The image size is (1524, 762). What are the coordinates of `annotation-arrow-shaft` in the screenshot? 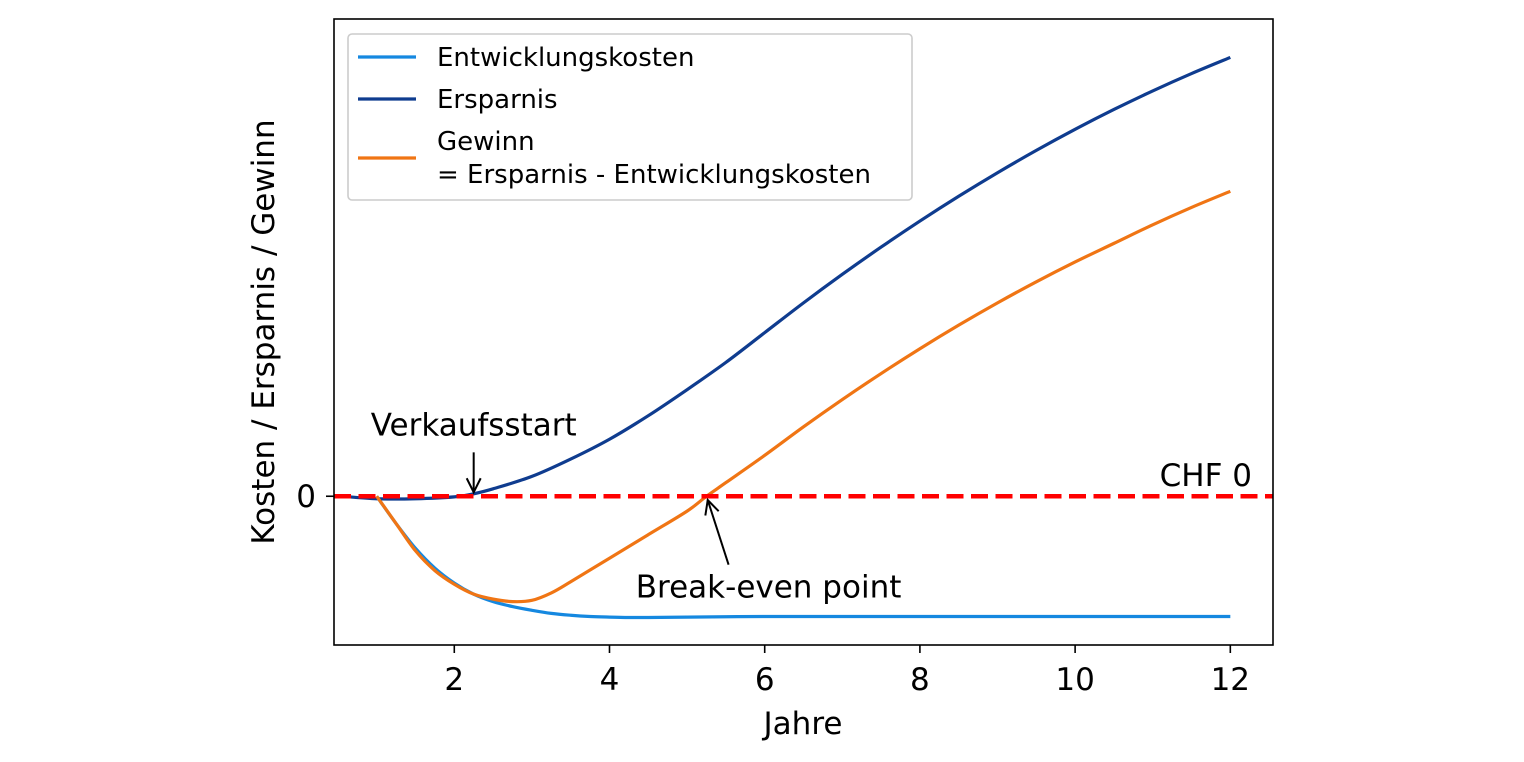 It's located at (718, 532).